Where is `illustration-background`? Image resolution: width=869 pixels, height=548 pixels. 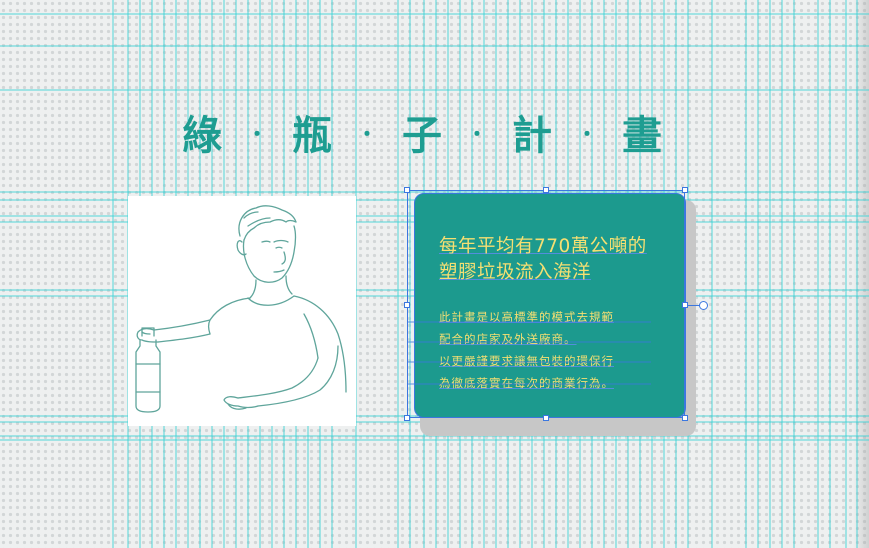 illustration-background is located at coordinates (242, 311).